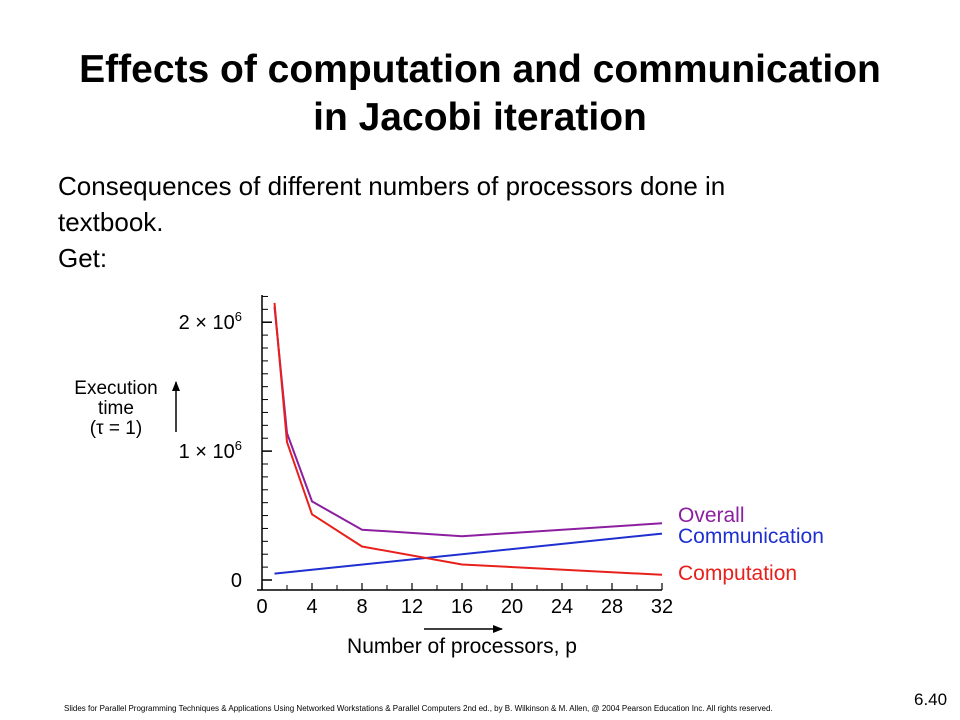 This screenshot has height=720, width=960. I want to click on y-axis-label-line-2: time, so click(116, 408).